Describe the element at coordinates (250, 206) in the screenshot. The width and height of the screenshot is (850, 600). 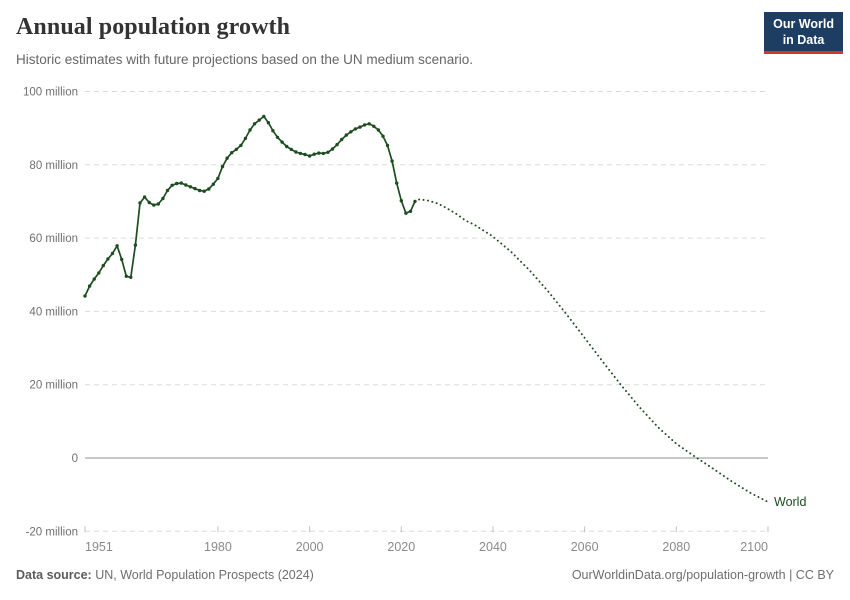
I see `historic-line` at that location.